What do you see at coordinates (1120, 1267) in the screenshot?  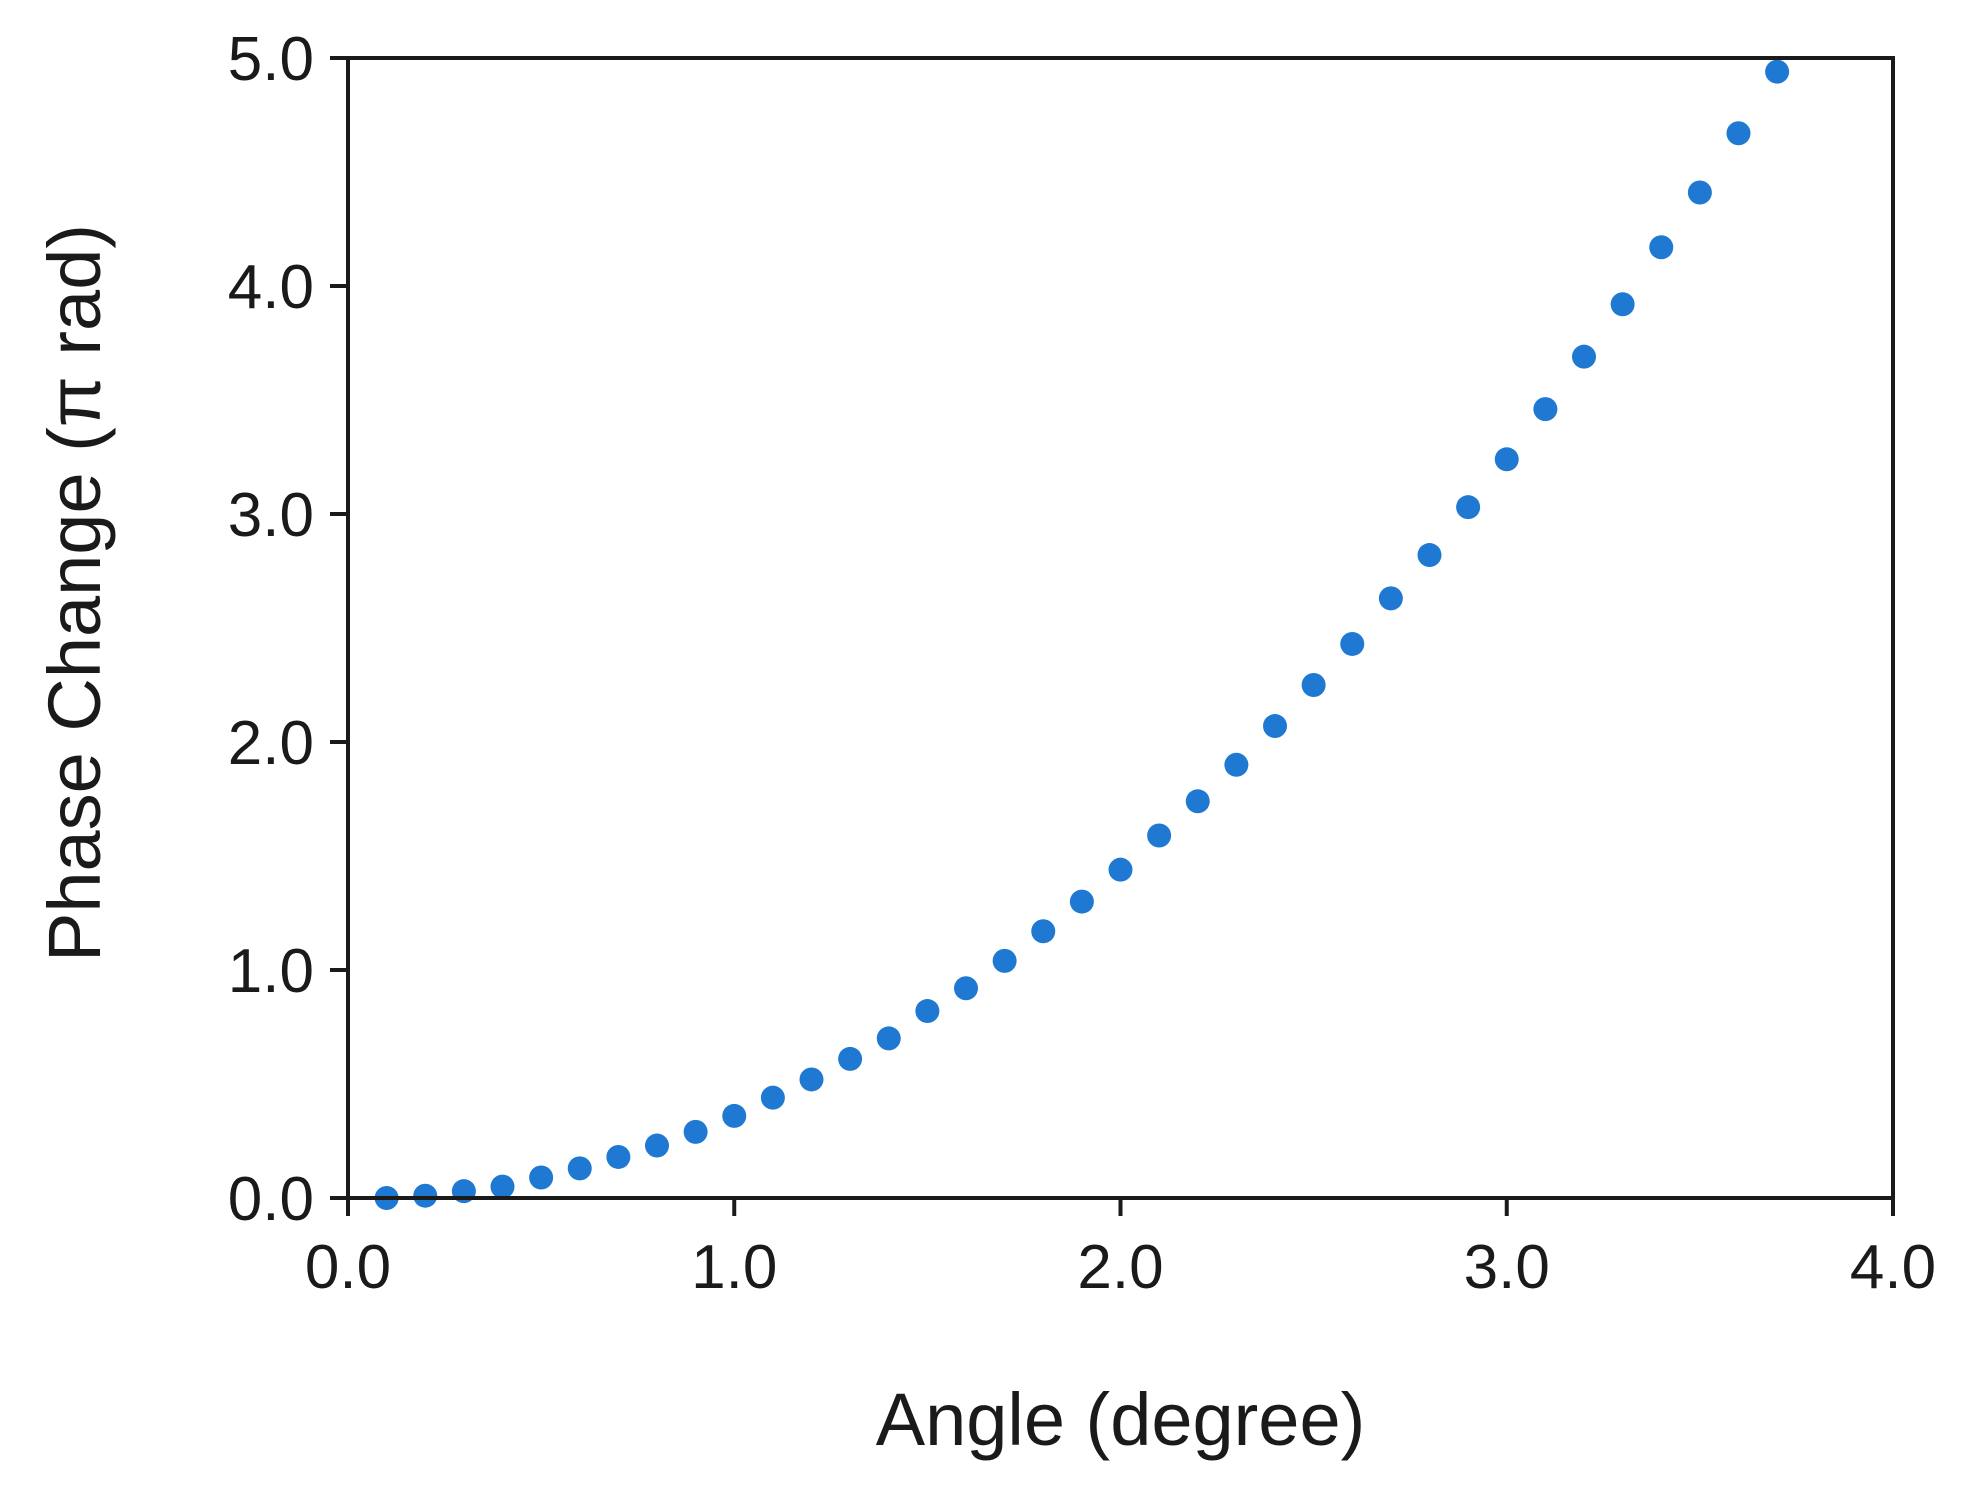 I see `x-tick-label: 2.0` at bounding box center [1120, 1267].